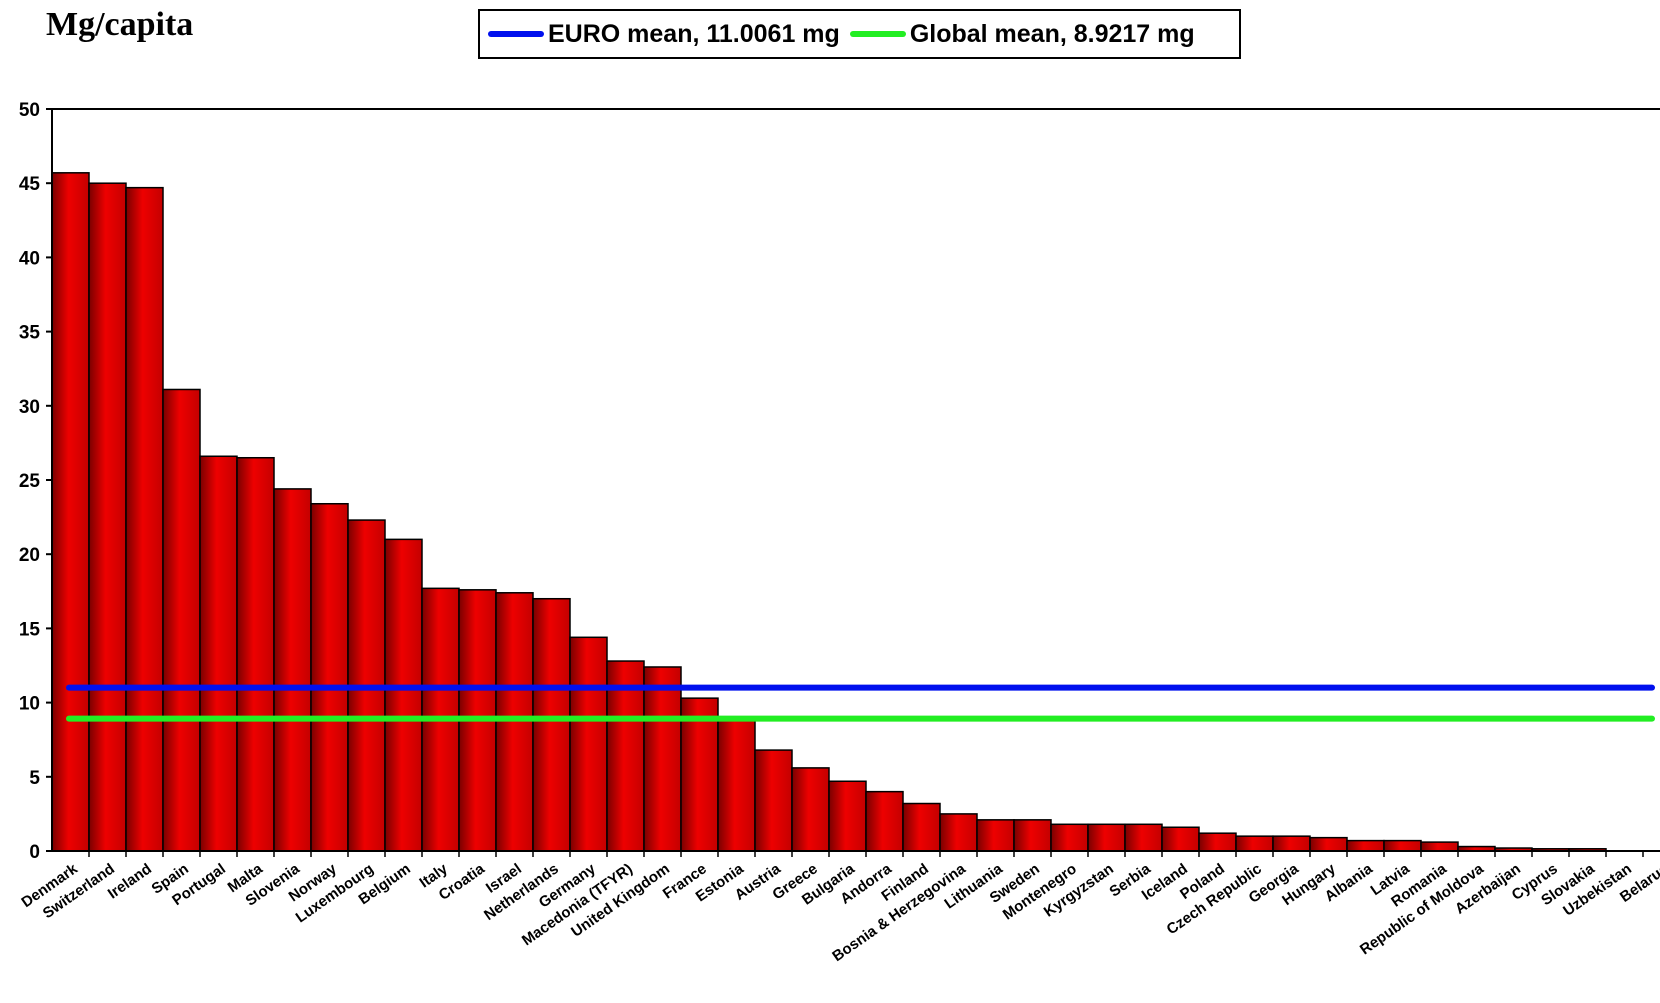 Image resolution: width=1660 pixels, height=1003 pixels. What do you see at coordinates (255, 654) in the screenshot?
I see `bar-malta` at bounding box center [255, 654].